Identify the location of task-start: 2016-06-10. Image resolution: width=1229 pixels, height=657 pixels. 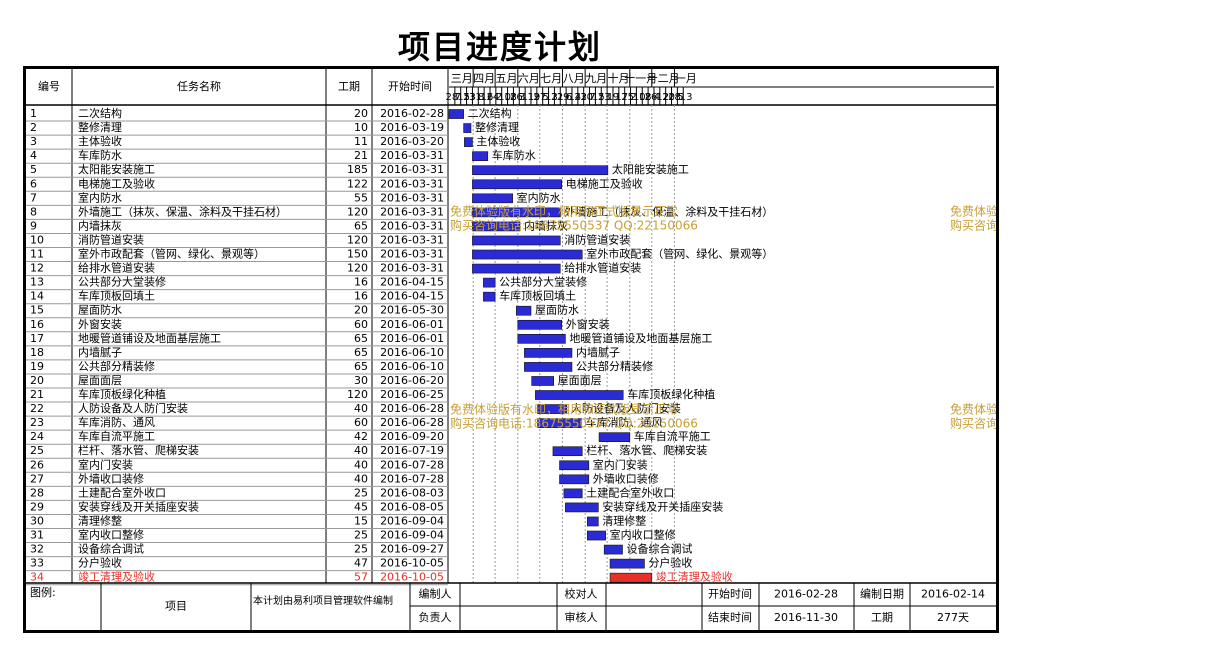
(412, 366).